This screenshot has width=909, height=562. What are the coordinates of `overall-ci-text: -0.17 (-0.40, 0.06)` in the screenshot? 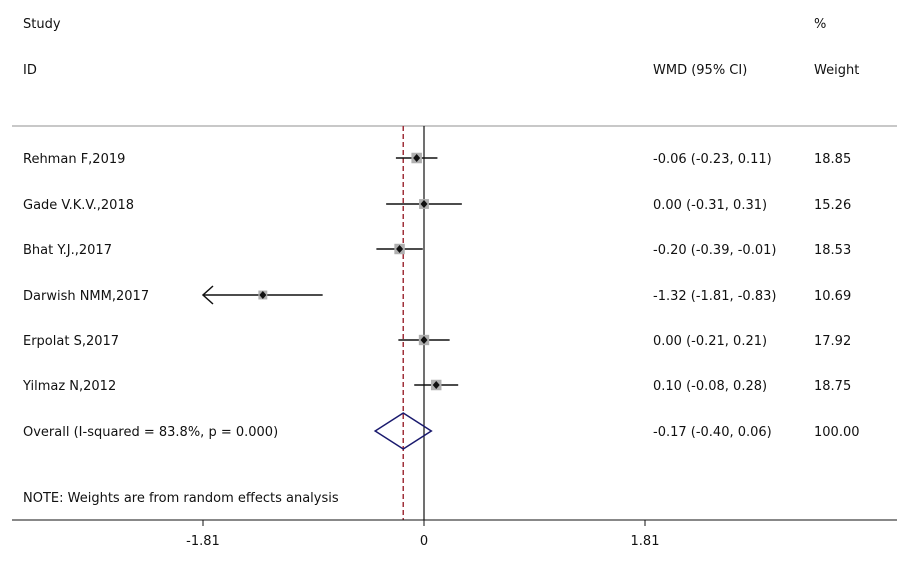 It's located at (712, 432).